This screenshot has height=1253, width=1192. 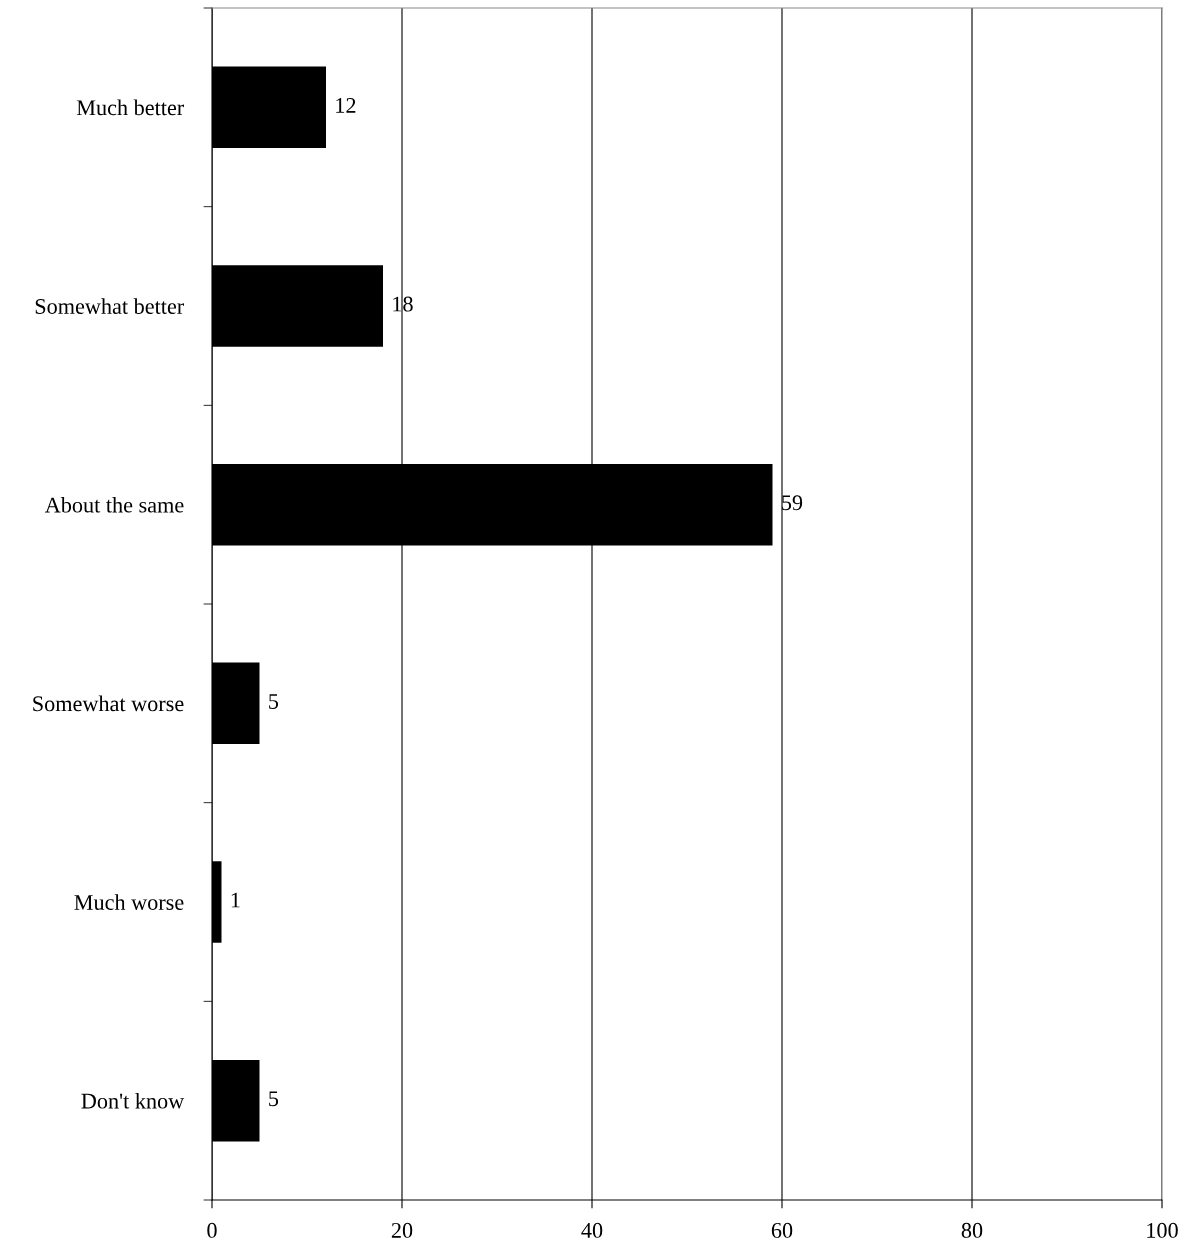 What do you see at coordinates (130, 107) in the screenshot?
I see `y-tick-label: Much better` at bounding box center [130, 107].